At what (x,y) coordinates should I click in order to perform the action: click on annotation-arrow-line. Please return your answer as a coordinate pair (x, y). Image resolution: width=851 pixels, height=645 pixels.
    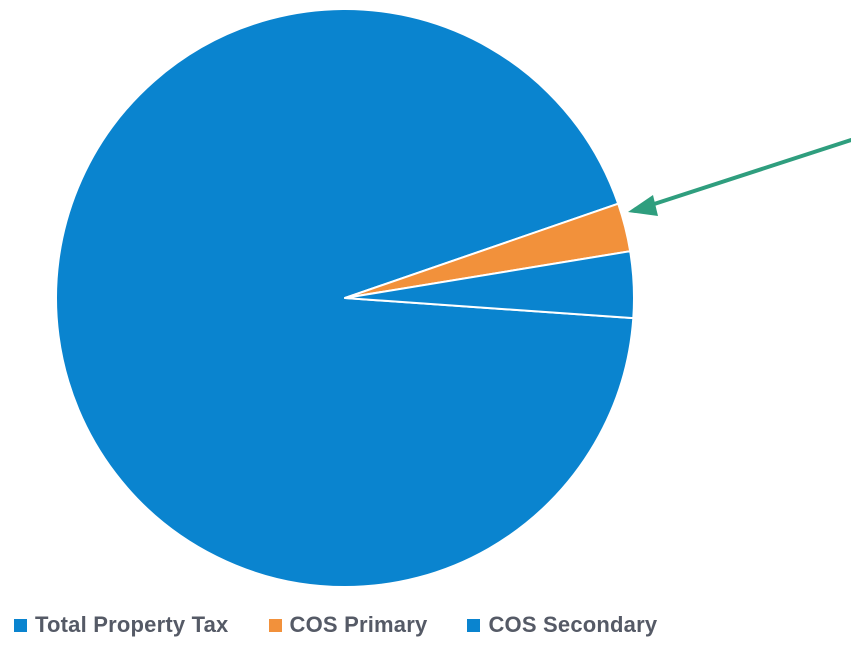
    Looking at the image, I should click on (748, 173).